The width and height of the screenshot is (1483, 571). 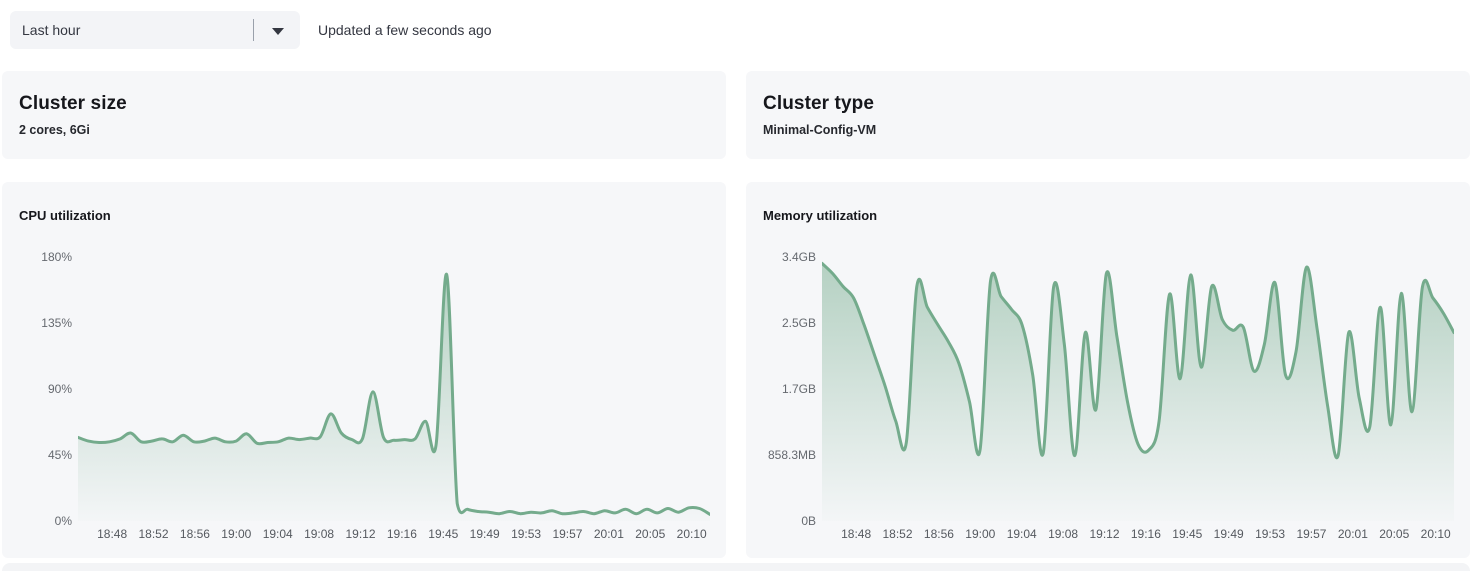 I want to click on next-card-edge, so click(x=736, y=567).